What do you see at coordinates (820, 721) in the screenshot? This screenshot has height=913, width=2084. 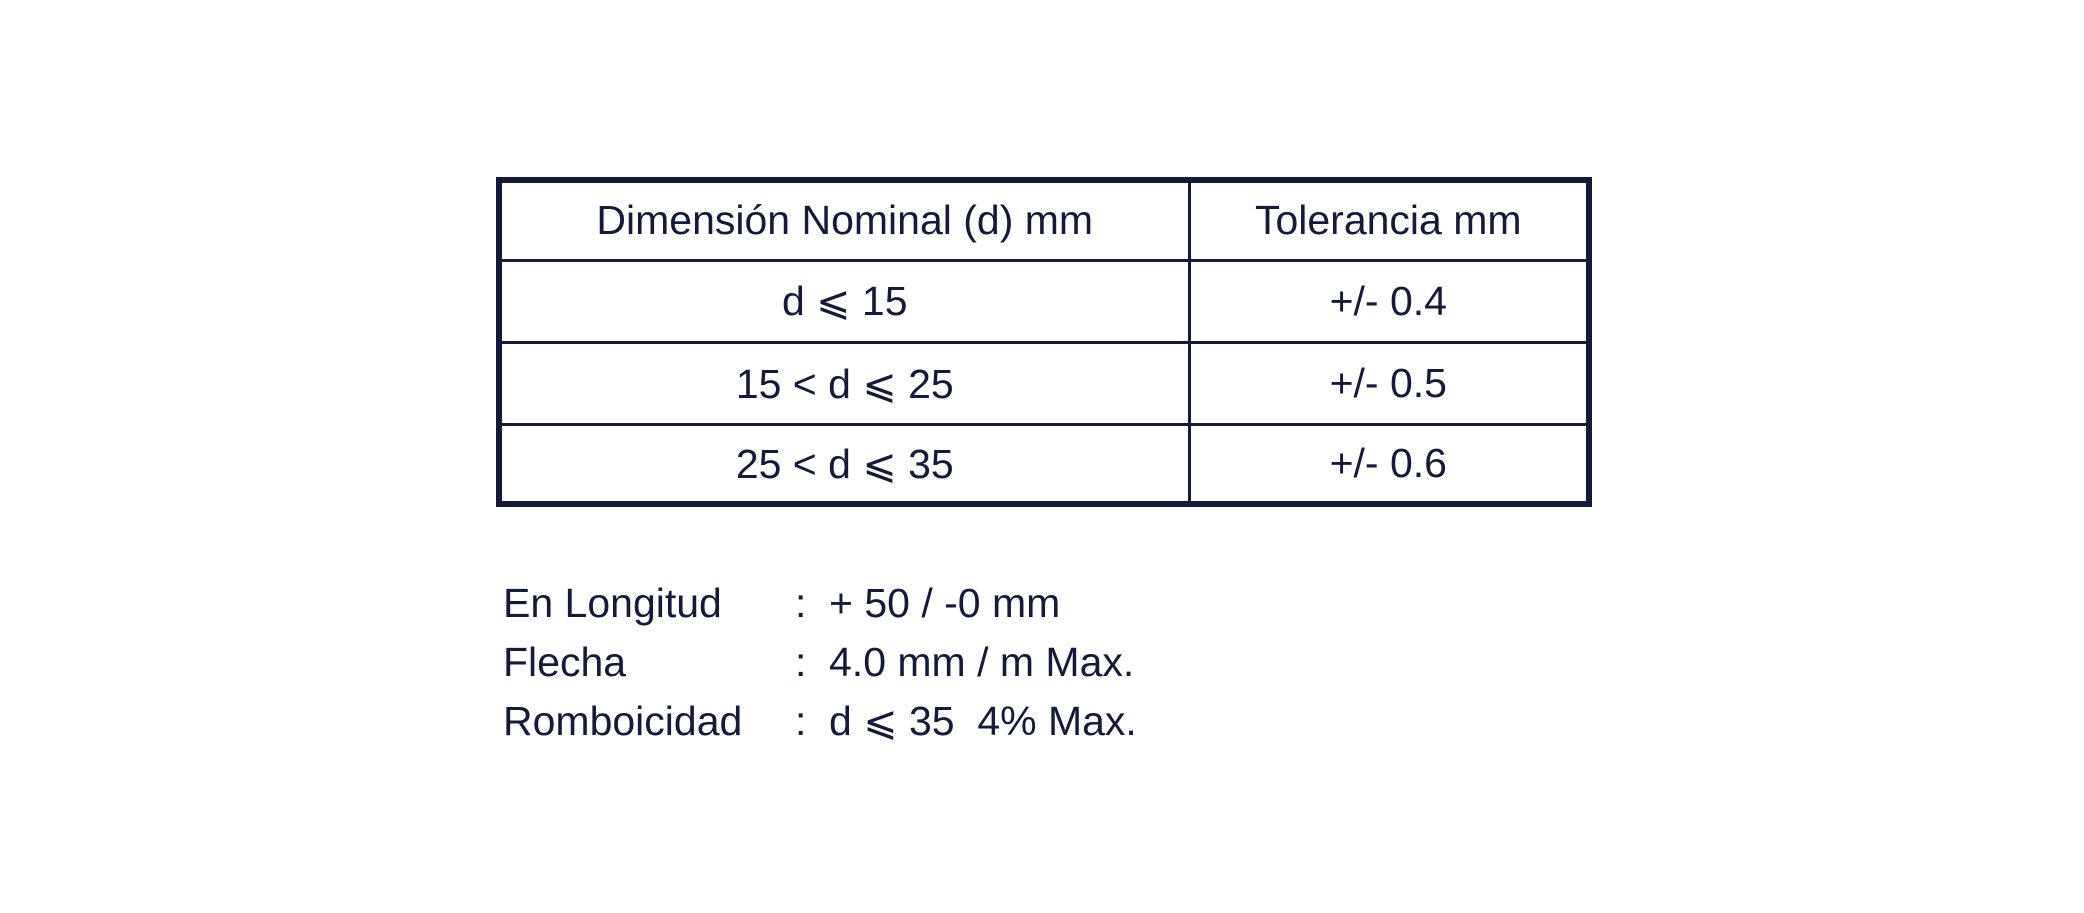 I see `spec-row-romboicidad: Romboicidad : d ⩽ 35 4% Max.` at bounding box center [820, 721].